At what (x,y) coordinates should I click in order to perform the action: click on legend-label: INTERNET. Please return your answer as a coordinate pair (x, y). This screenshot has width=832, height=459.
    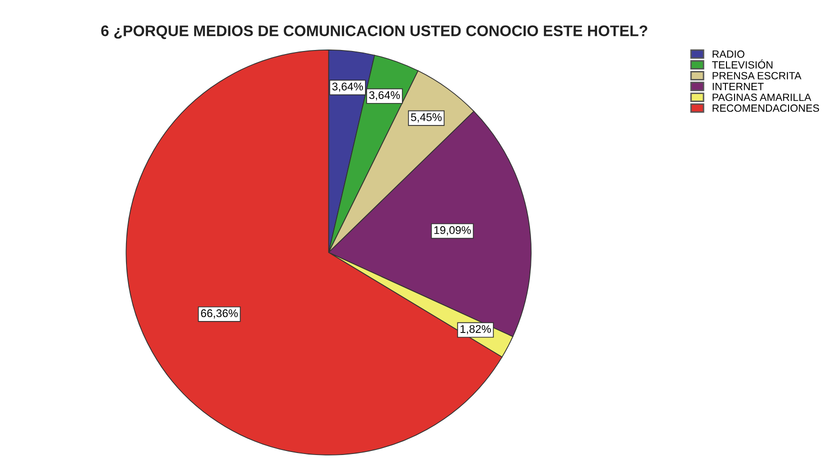
    Looking at the image, I should click on (738, 86).